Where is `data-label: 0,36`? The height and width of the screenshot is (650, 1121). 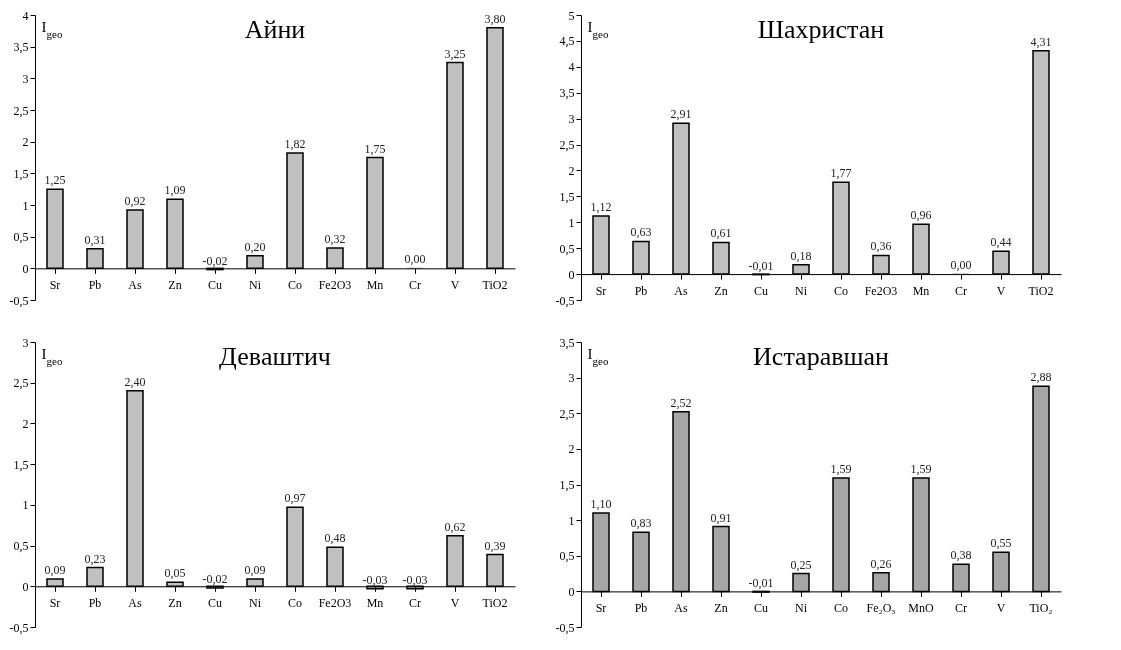
data-label: 0,36 is located at coordinates (881, 246).